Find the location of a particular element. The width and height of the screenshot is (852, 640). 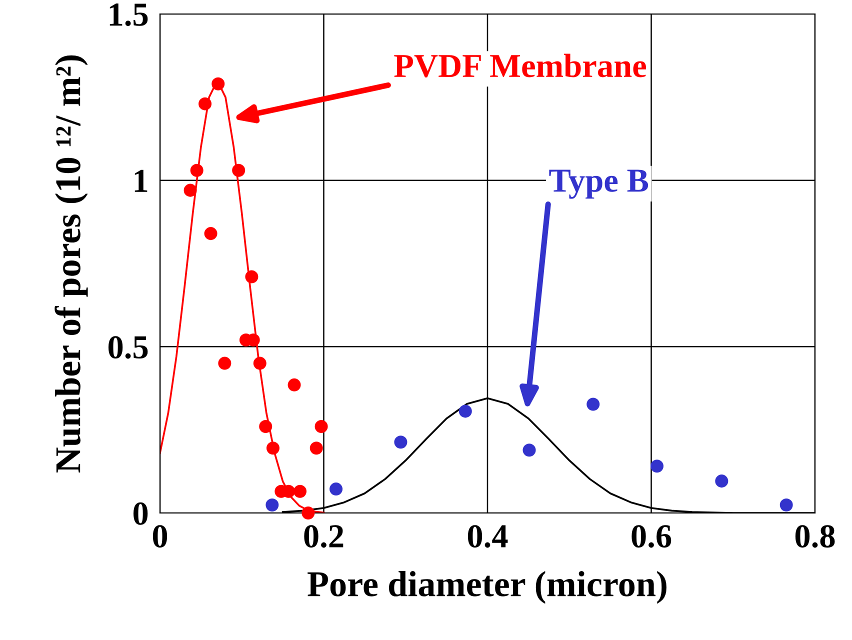

annotation: Type B is located at coordinates (598, 184).